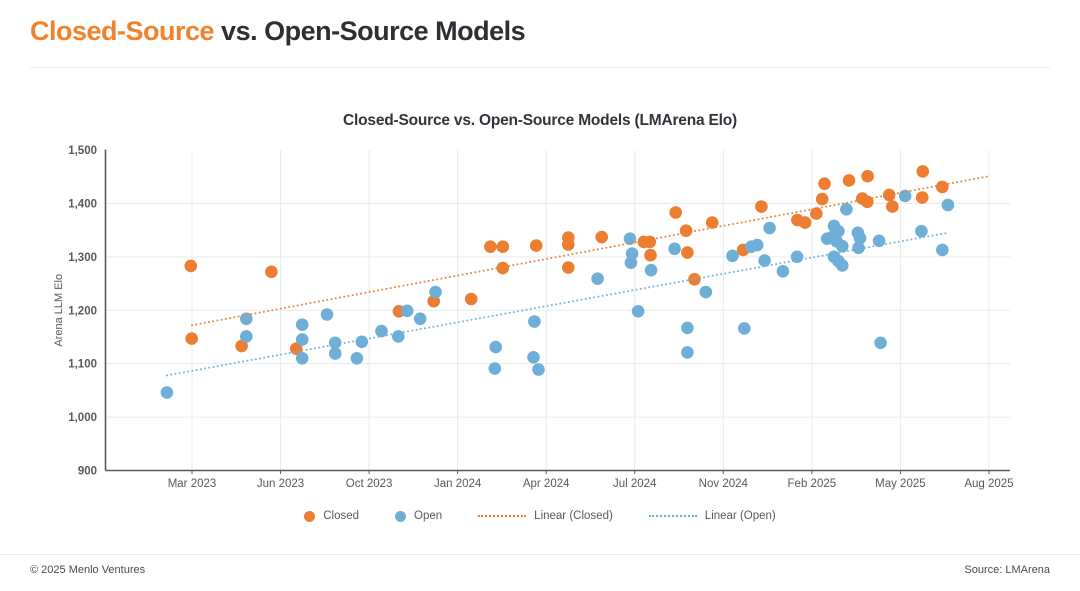 This screenshot has height=591, width=1080. Describe the element at coordinates (369, 484) in the screenshot. I see `x-tick-label: Oct 2023` at that location.